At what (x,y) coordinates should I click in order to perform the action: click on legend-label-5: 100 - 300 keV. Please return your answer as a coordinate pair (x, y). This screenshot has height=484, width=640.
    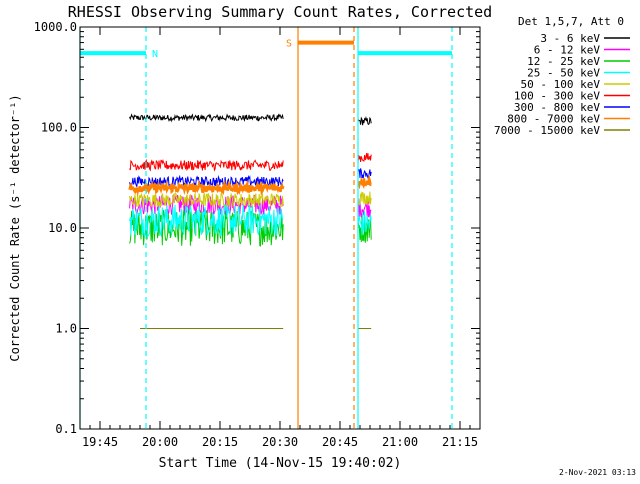
    Looking at the image, I should click on (557, 96).